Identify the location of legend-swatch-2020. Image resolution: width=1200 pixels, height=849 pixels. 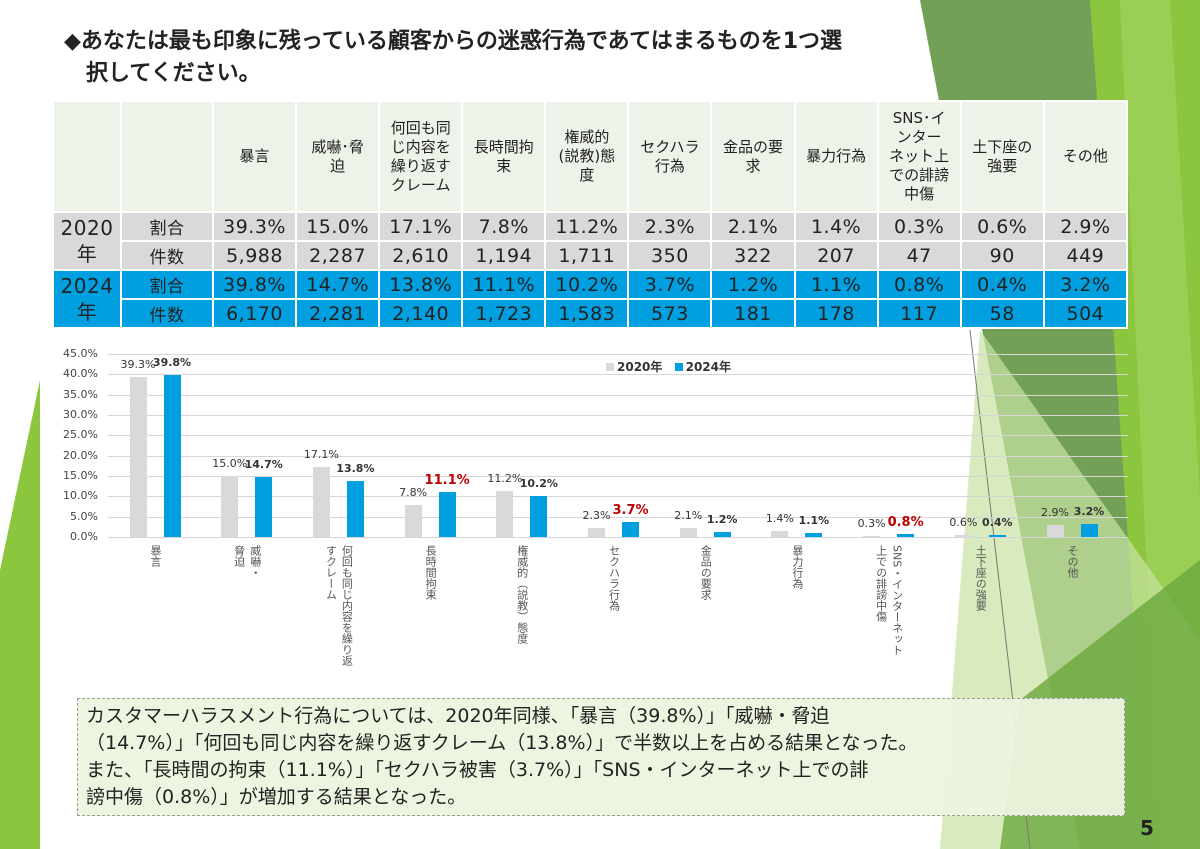
(610, 367).